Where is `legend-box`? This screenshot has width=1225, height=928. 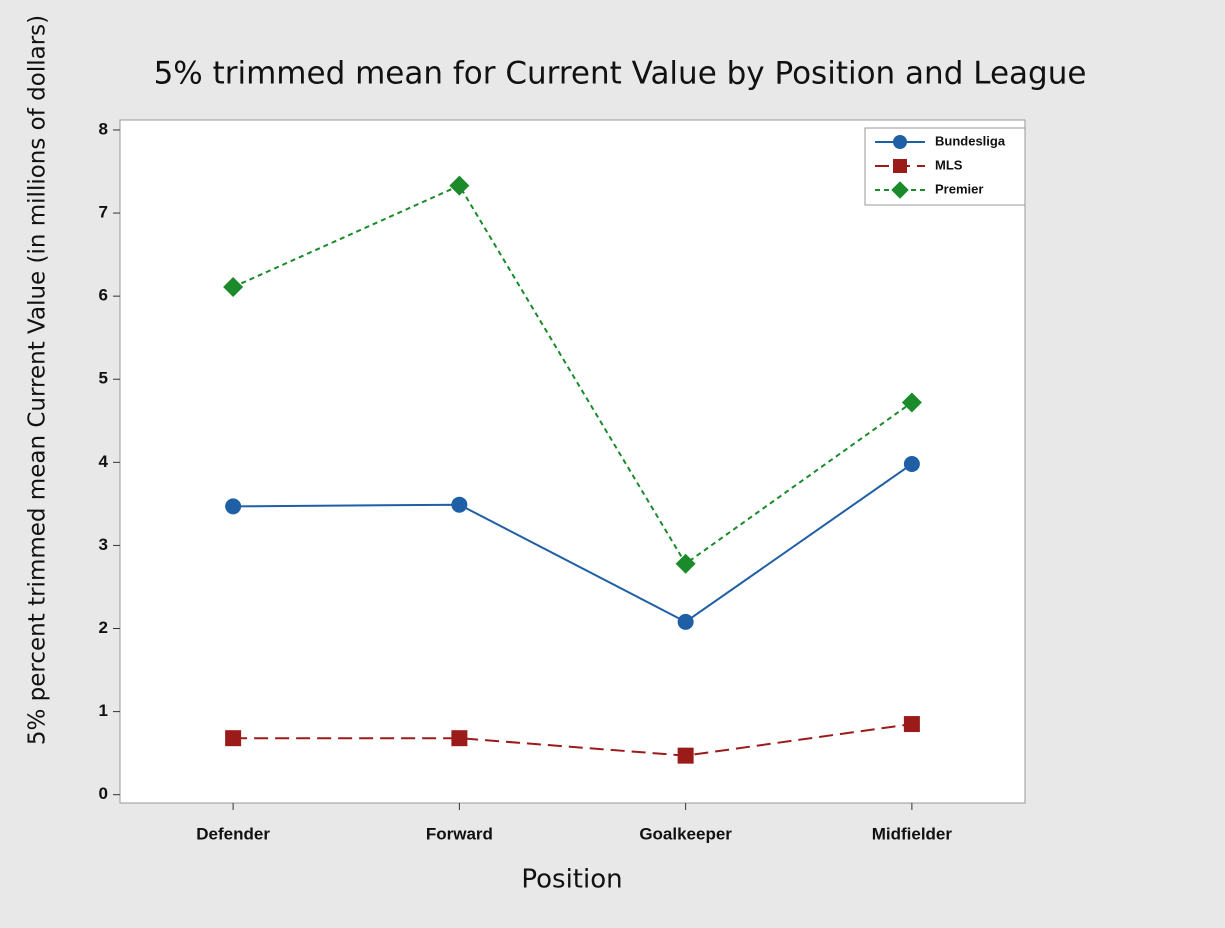 legend-box is located at coordinates (945, 166).